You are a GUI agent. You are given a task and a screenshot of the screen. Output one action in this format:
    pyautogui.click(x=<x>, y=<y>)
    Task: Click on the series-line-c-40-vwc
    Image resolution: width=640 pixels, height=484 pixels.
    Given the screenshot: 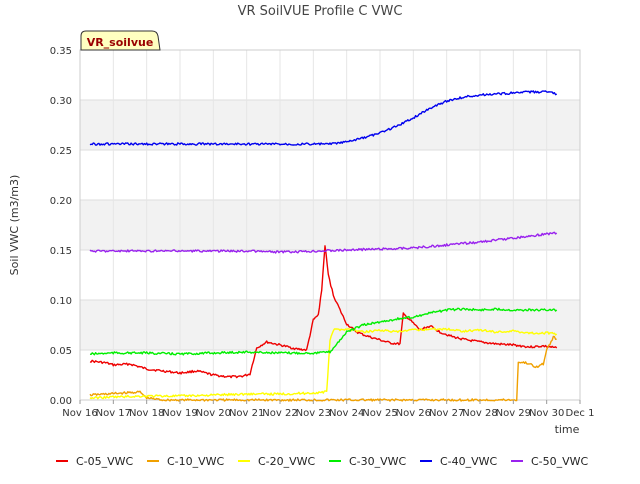 What is the action you would take?
    pyautogui.click(x=323, y=118)
    